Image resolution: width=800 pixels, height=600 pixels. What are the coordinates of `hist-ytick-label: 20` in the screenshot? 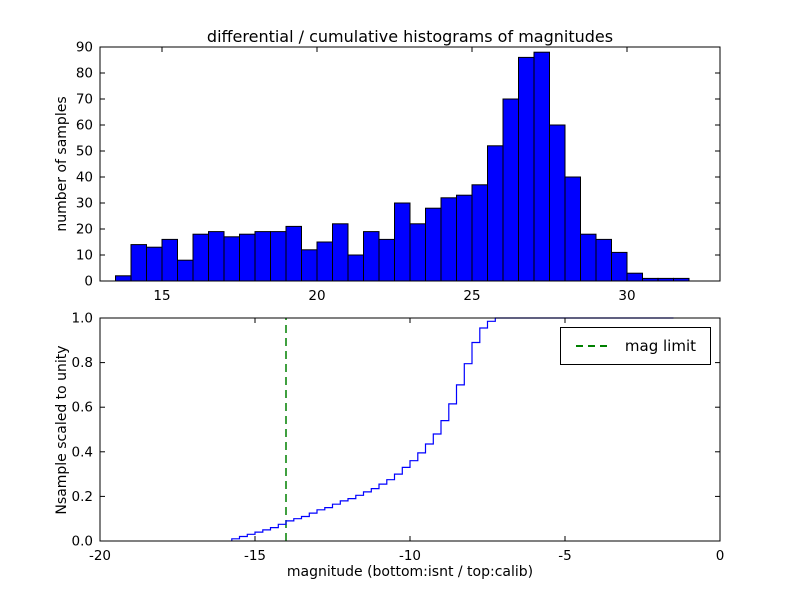 It's located at (84, 230).